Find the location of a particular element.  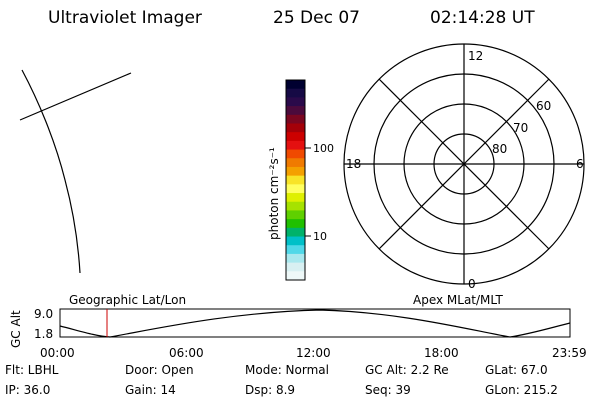

altitude-ylabel: GC Alt is located at coordinates (16, 329).